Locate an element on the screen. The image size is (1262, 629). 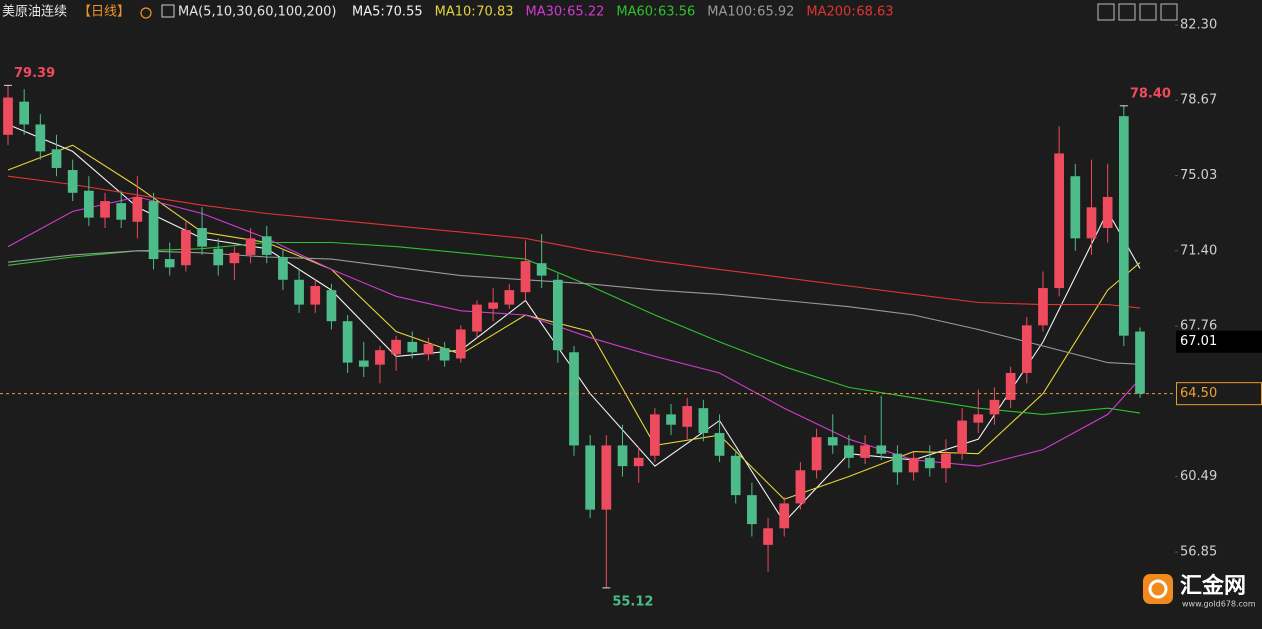
price-label: 64.50 is located at coordinates (1198, 393).